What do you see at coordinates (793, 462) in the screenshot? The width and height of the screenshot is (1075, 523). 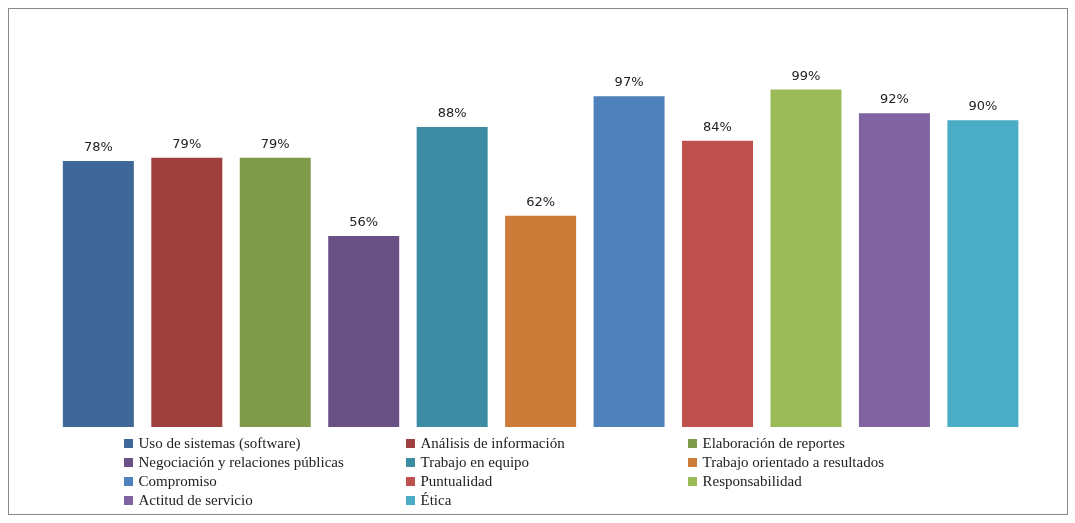 I see `legend-label: Trabajo orientado a resultados` at bounding box center [793, 462].